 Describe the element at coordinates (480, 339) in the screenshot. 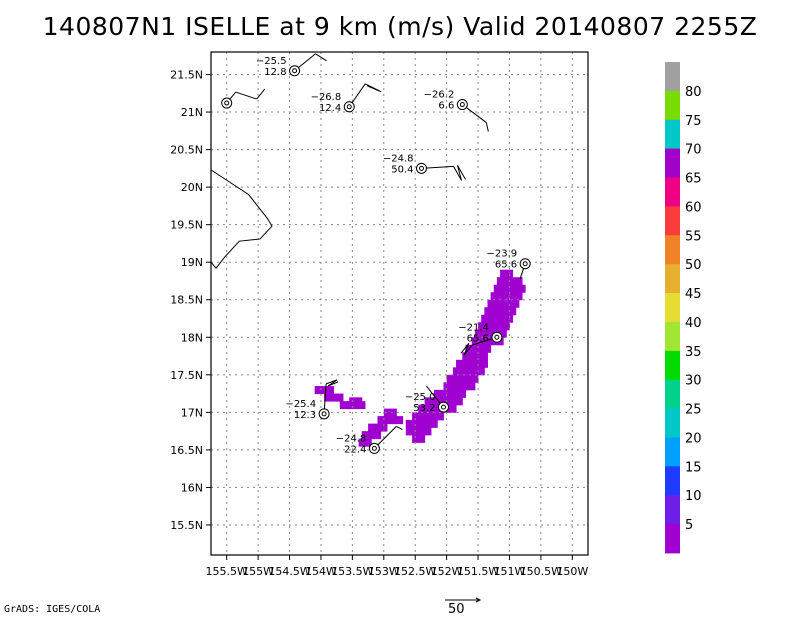

I see `station: −21.465.6` at that location.